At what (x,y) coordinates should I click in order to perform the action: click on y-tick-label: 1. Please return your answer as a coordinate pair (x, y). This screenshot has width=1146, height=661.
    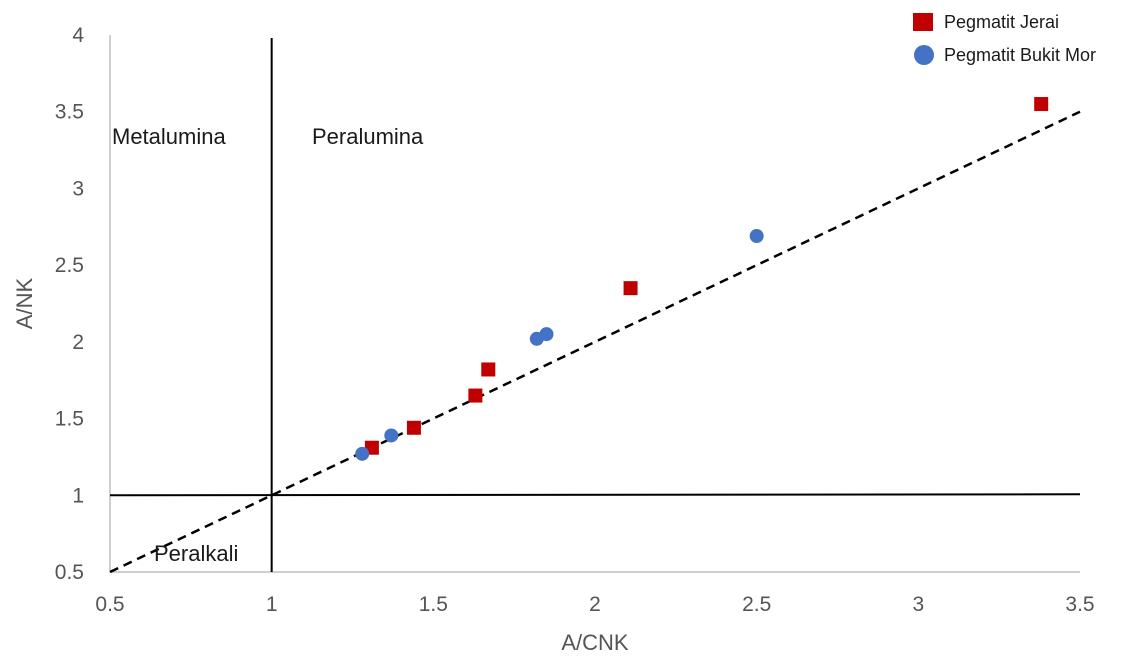
    Looking at the image, I should click on (78, 495).